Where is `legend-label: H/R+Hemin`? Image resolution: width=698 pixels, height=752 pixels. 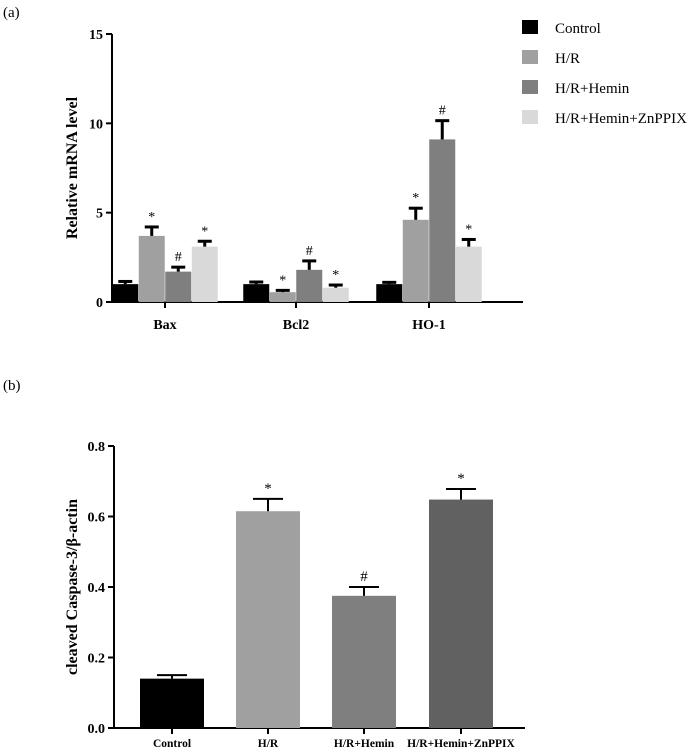 legend-label: H/R+Hemin is located at coordinates (592, 89).